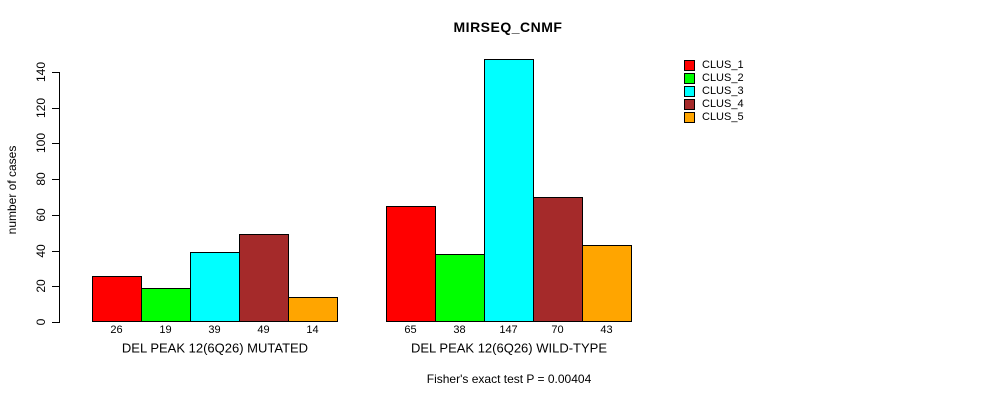  What do you see at coordinates (166, 305) in the screenshot?
I see `bar-clus_2-group1` at bounding box center [166, 305].